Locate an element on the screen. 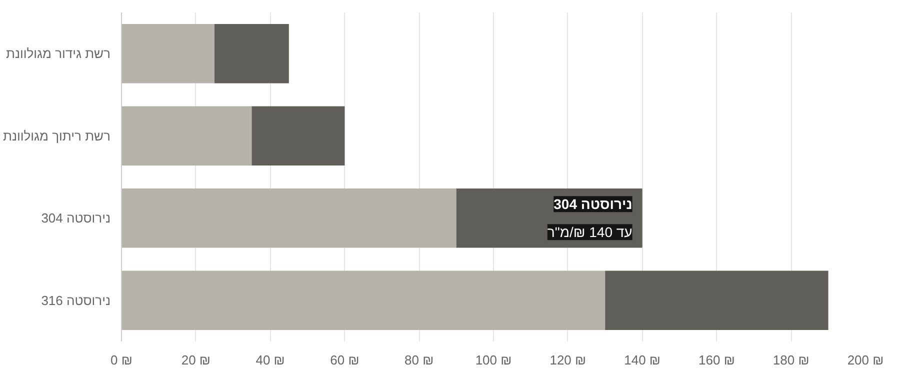 Image resolution: width=900 pixels, height=375 pixels. x-tick-label: 160 ₪ is located at coordinates (716, 360).